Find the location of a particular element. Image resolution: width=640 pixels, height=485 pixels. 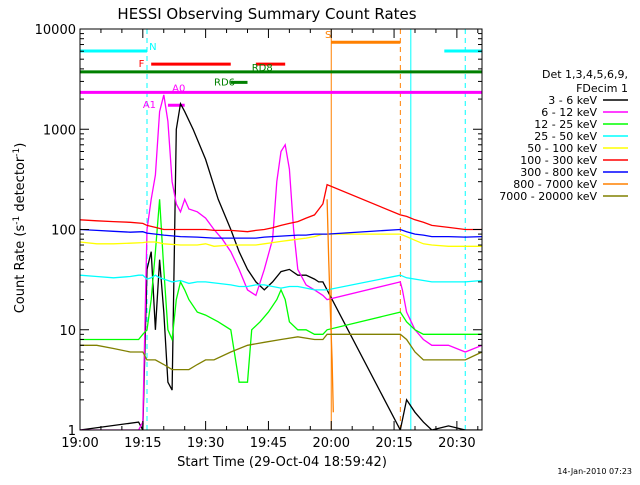

y-axis-label-mid: detector is located at coordinates (20, 186).